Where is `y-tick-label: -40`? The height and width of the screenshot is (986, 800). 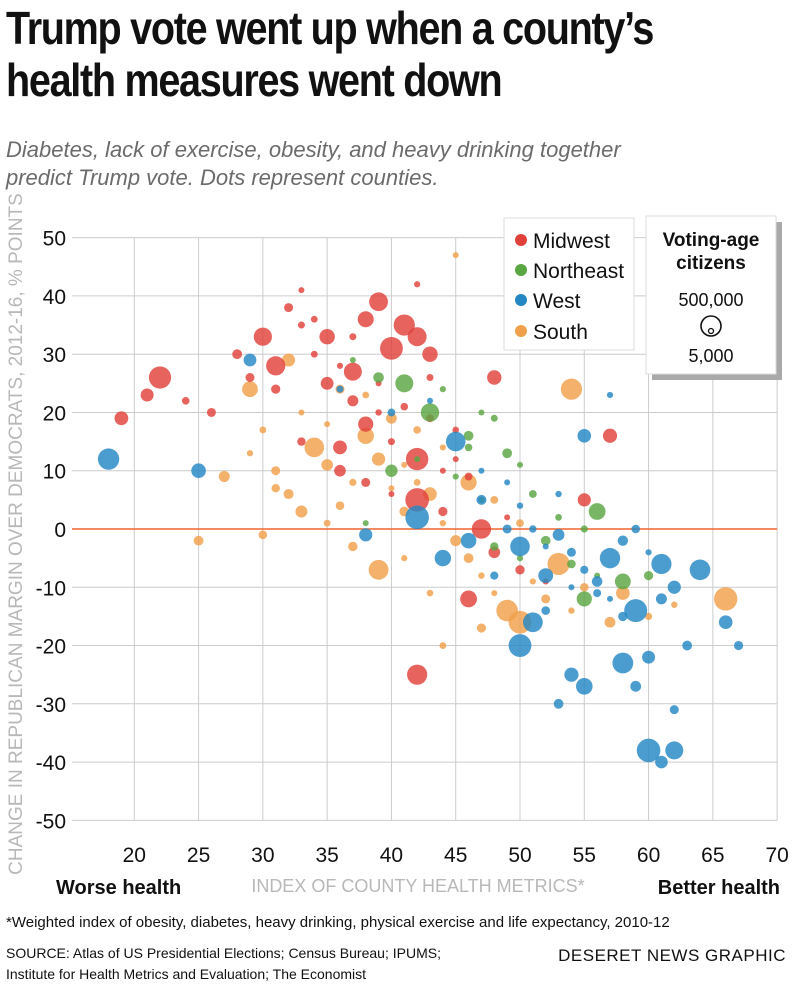
y-tick-label: -40 is located at coordinates (51, 763).